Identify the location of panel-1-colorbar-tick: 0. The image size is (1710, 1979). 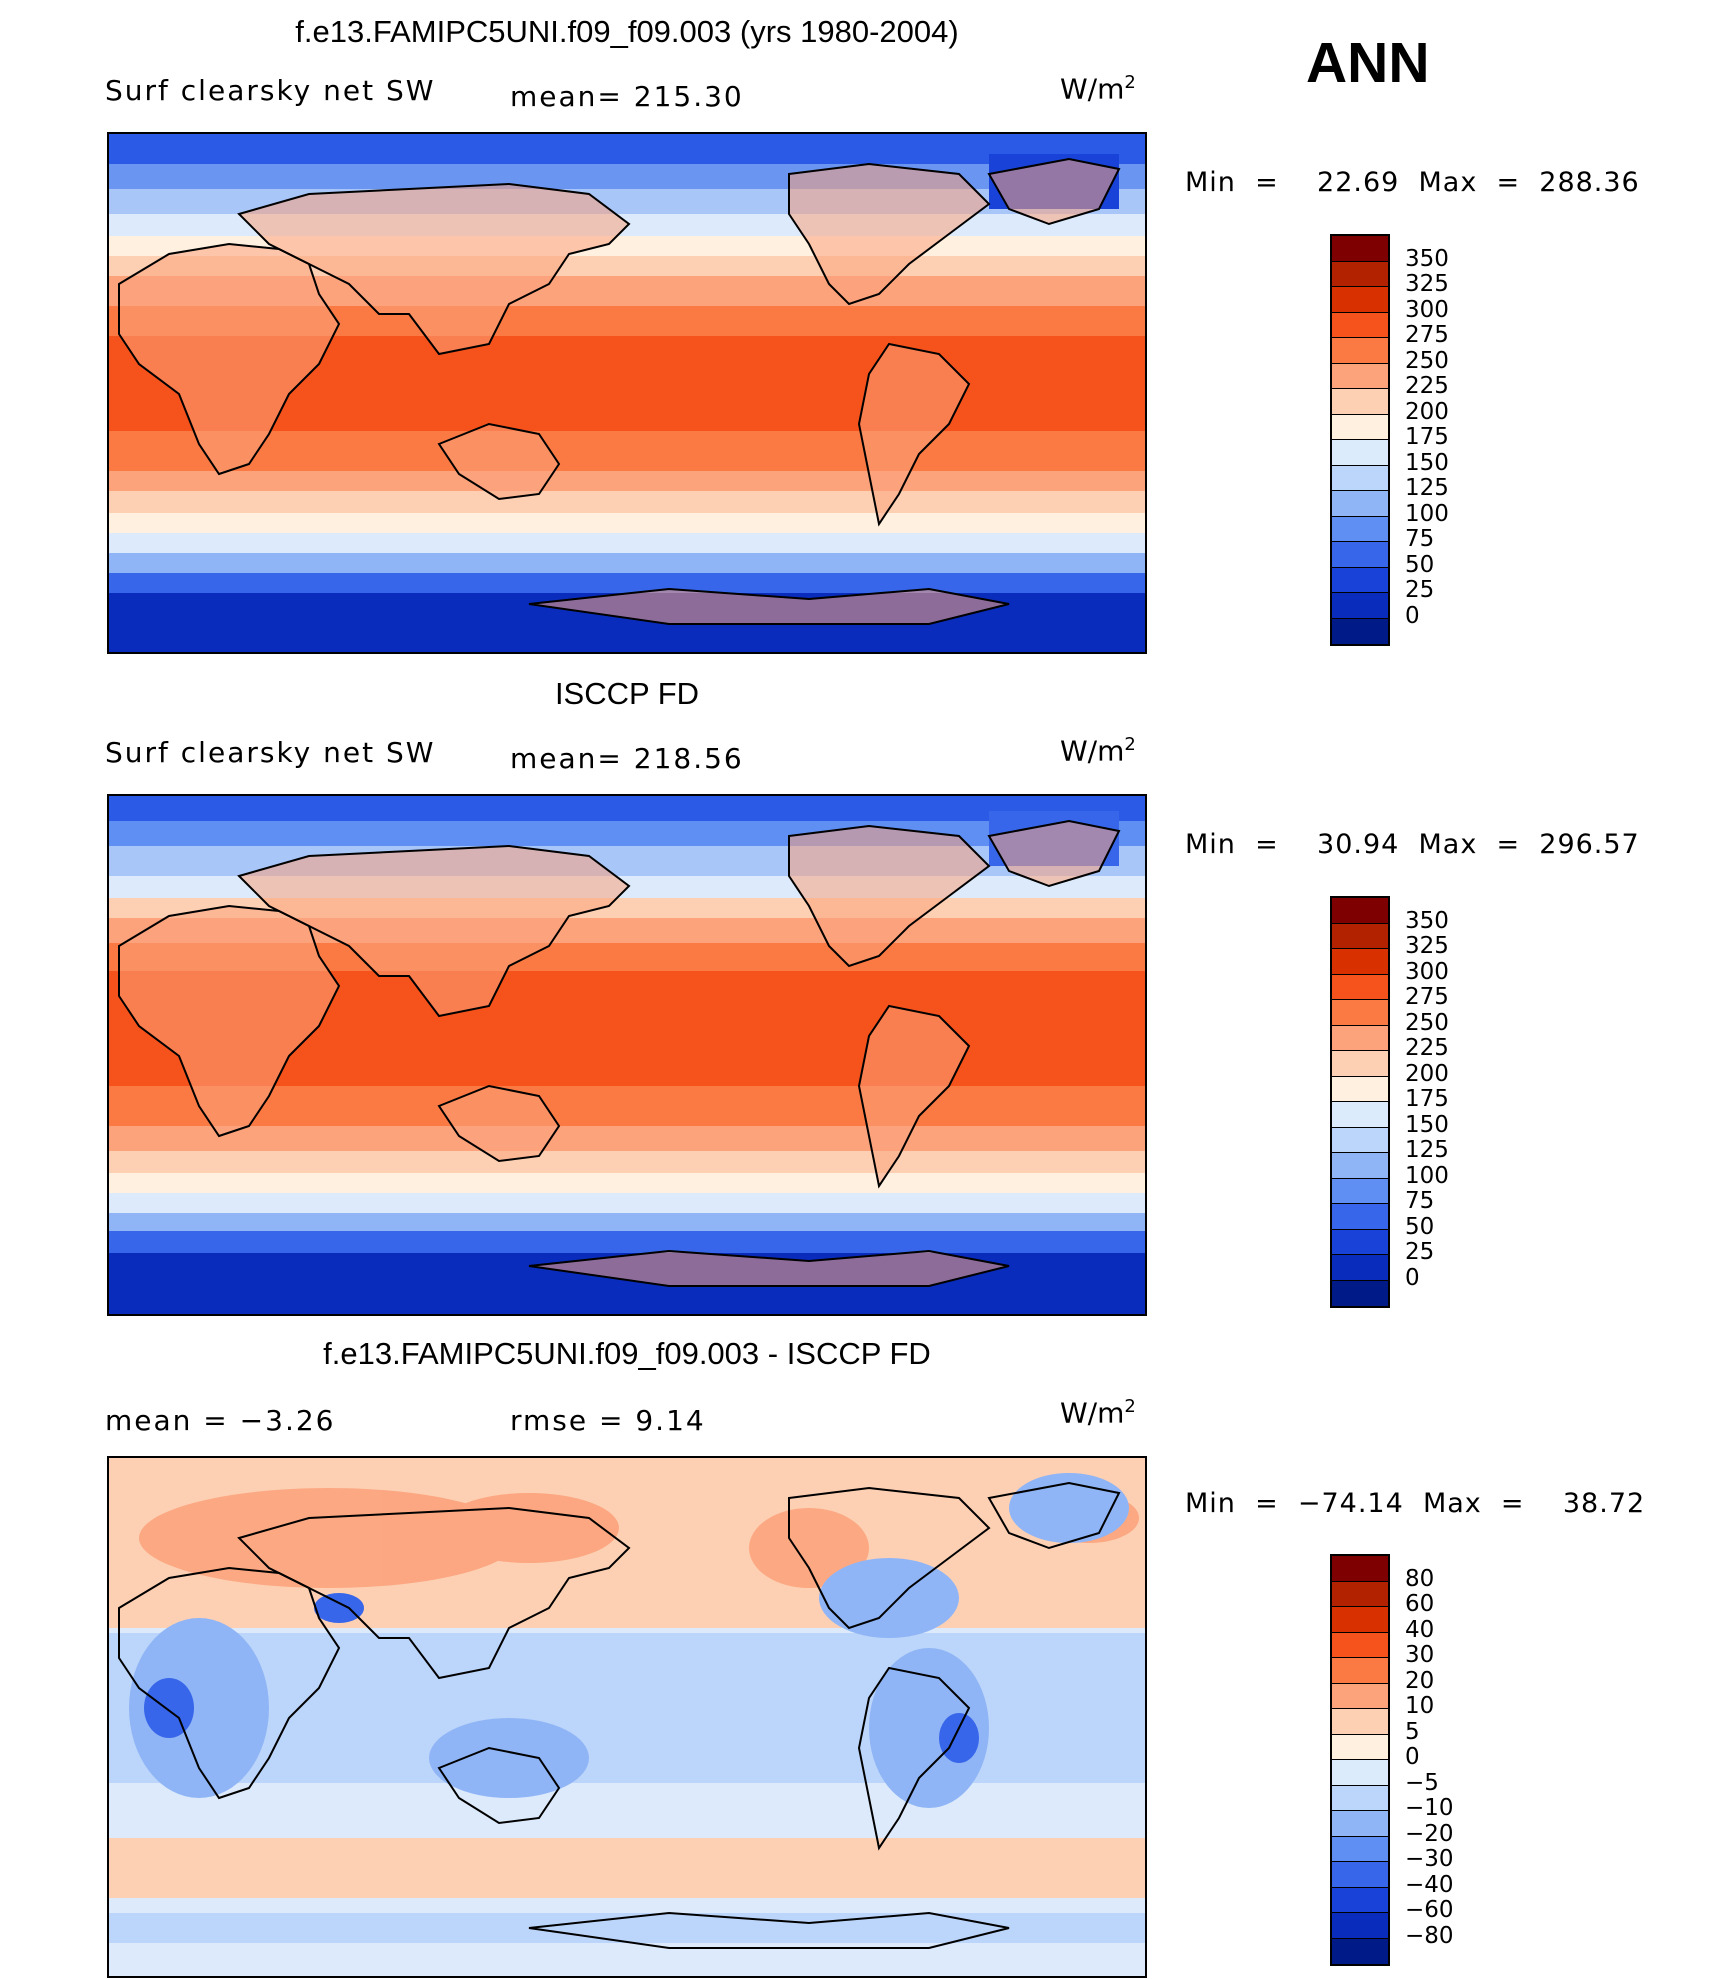
(1412, 615).